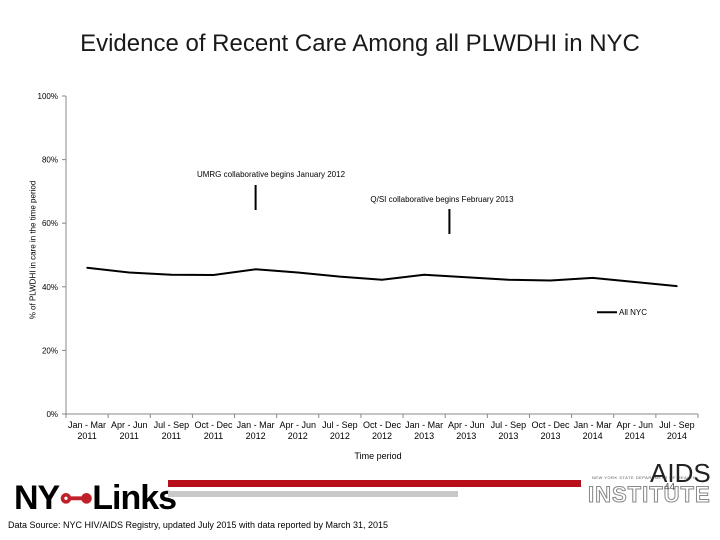  Describe the element at coordinates (37, 498) in the screenshot. I see `logo-part-ny: NY` at that location.